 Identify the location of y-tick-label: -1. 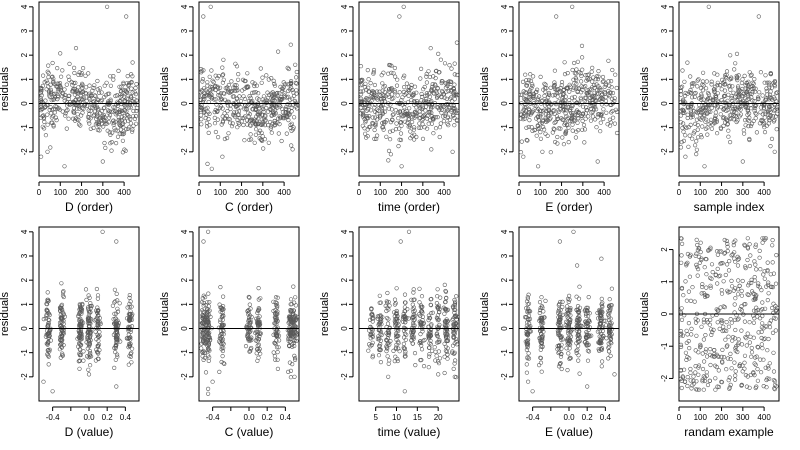
(24, 353).